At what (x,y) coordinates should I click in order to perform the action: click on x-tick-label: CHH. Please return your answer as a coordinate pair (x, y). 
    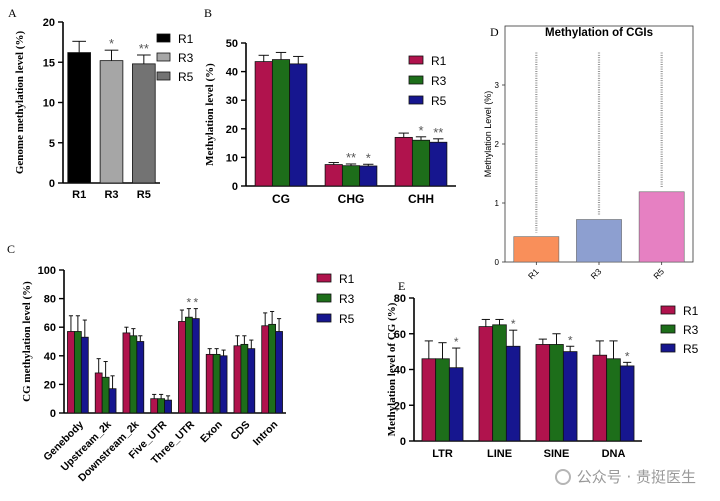
    Looking at the image, I should click on (421, 199).